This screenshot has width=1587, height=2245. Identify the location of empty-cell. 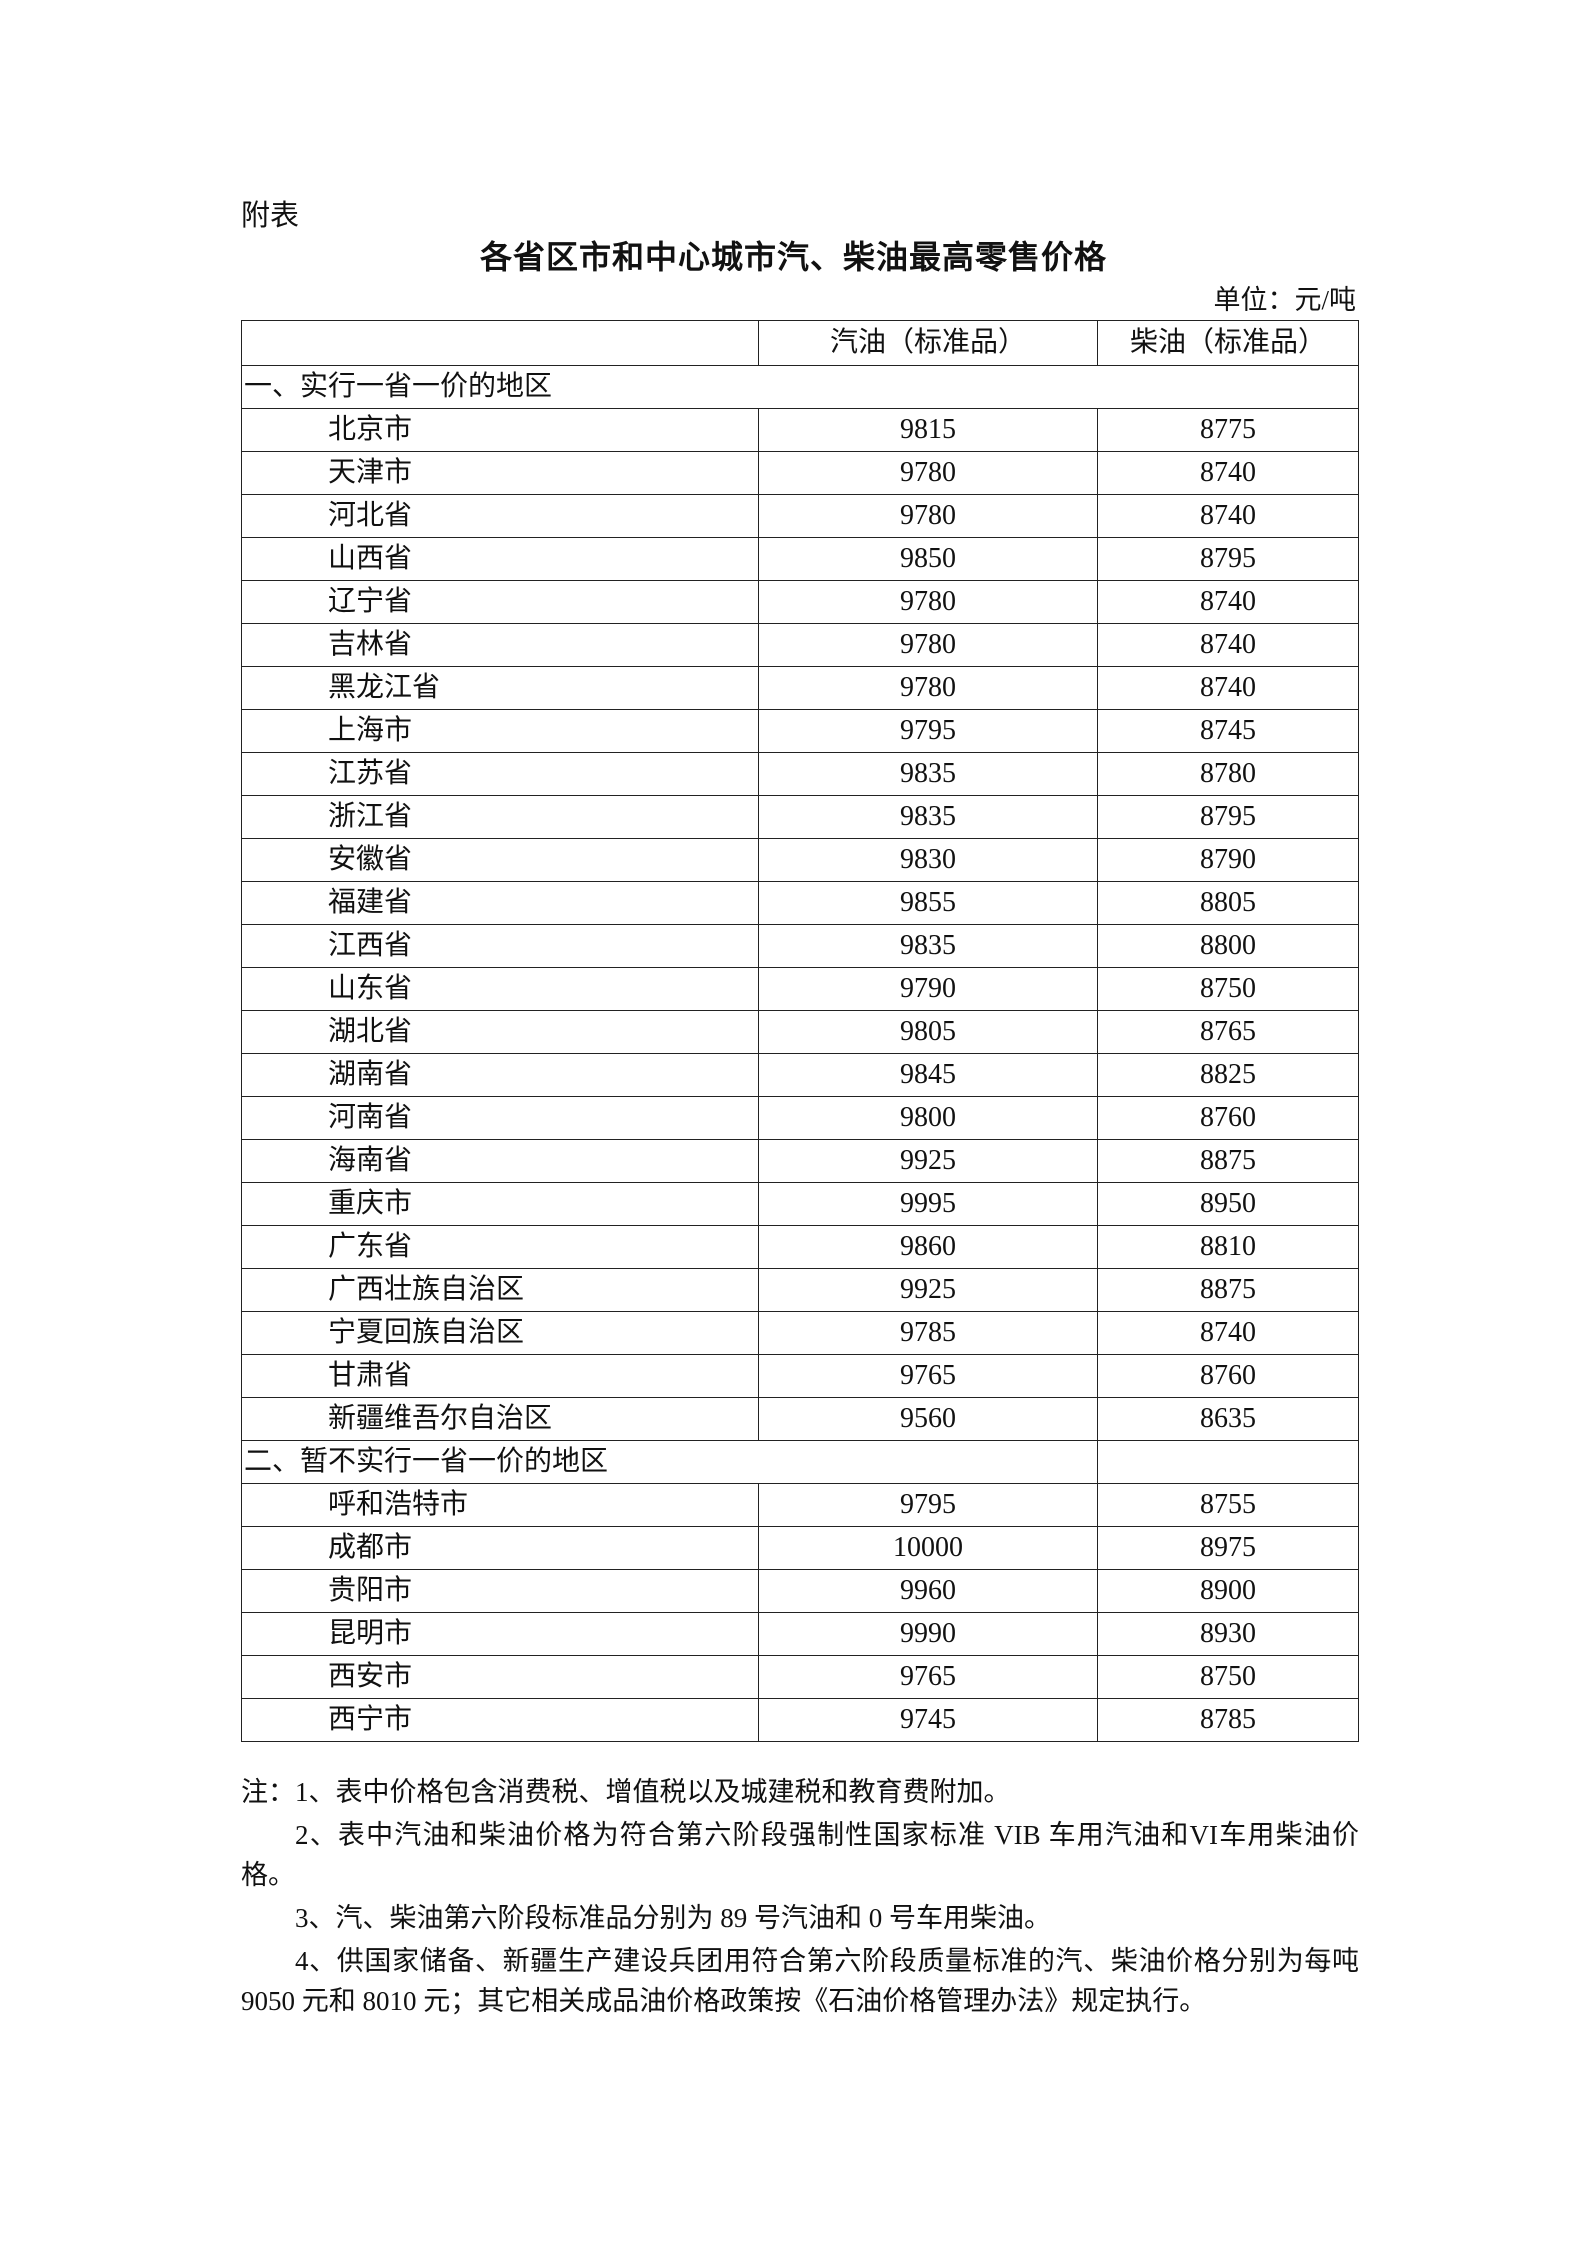
(1228, 1462).